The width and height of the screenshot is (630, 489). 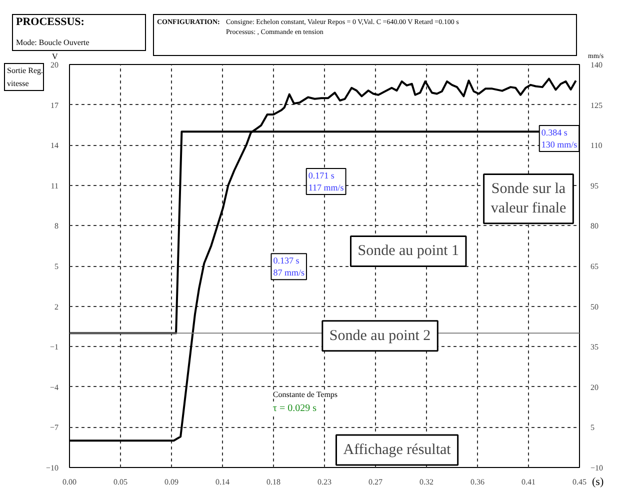 What do you see at coordinates (305, 394) in the screenshot?
I see `annotation: Constante de Temps` at bounding box center [305, 394].